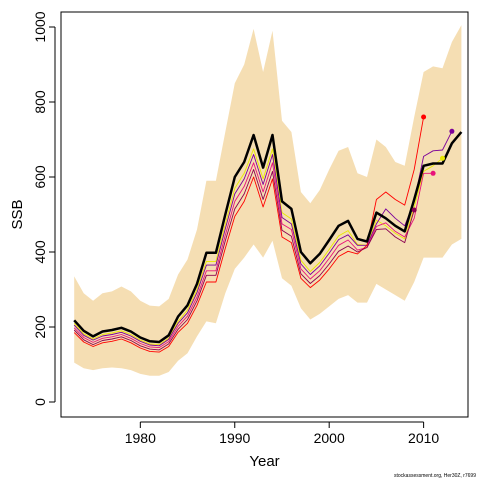 This screenshot has width=480, height=480. What do you see at coordinates (40, 252) in the screenshot?
I see `y-tick-label: 400` at bounding box center [40, 252].